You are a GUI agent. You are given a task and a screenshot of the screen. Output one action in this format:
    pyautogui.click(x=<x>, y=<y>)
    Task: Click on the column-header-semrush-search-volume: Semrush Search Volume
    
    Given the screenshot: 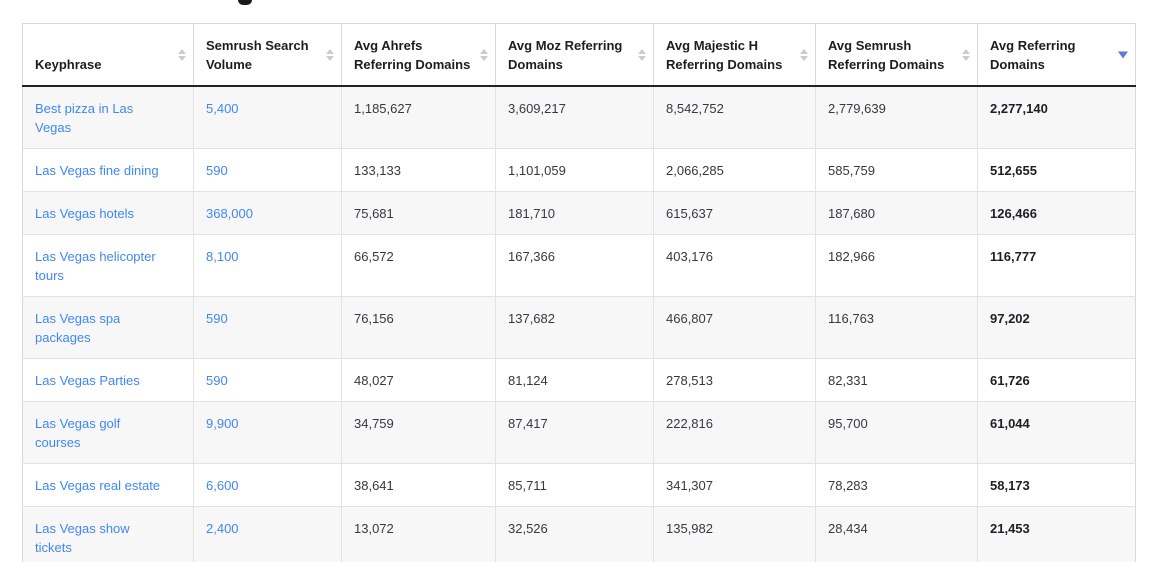 What is the action you would take?
    pyautogui.click(x=267, y=55)
    